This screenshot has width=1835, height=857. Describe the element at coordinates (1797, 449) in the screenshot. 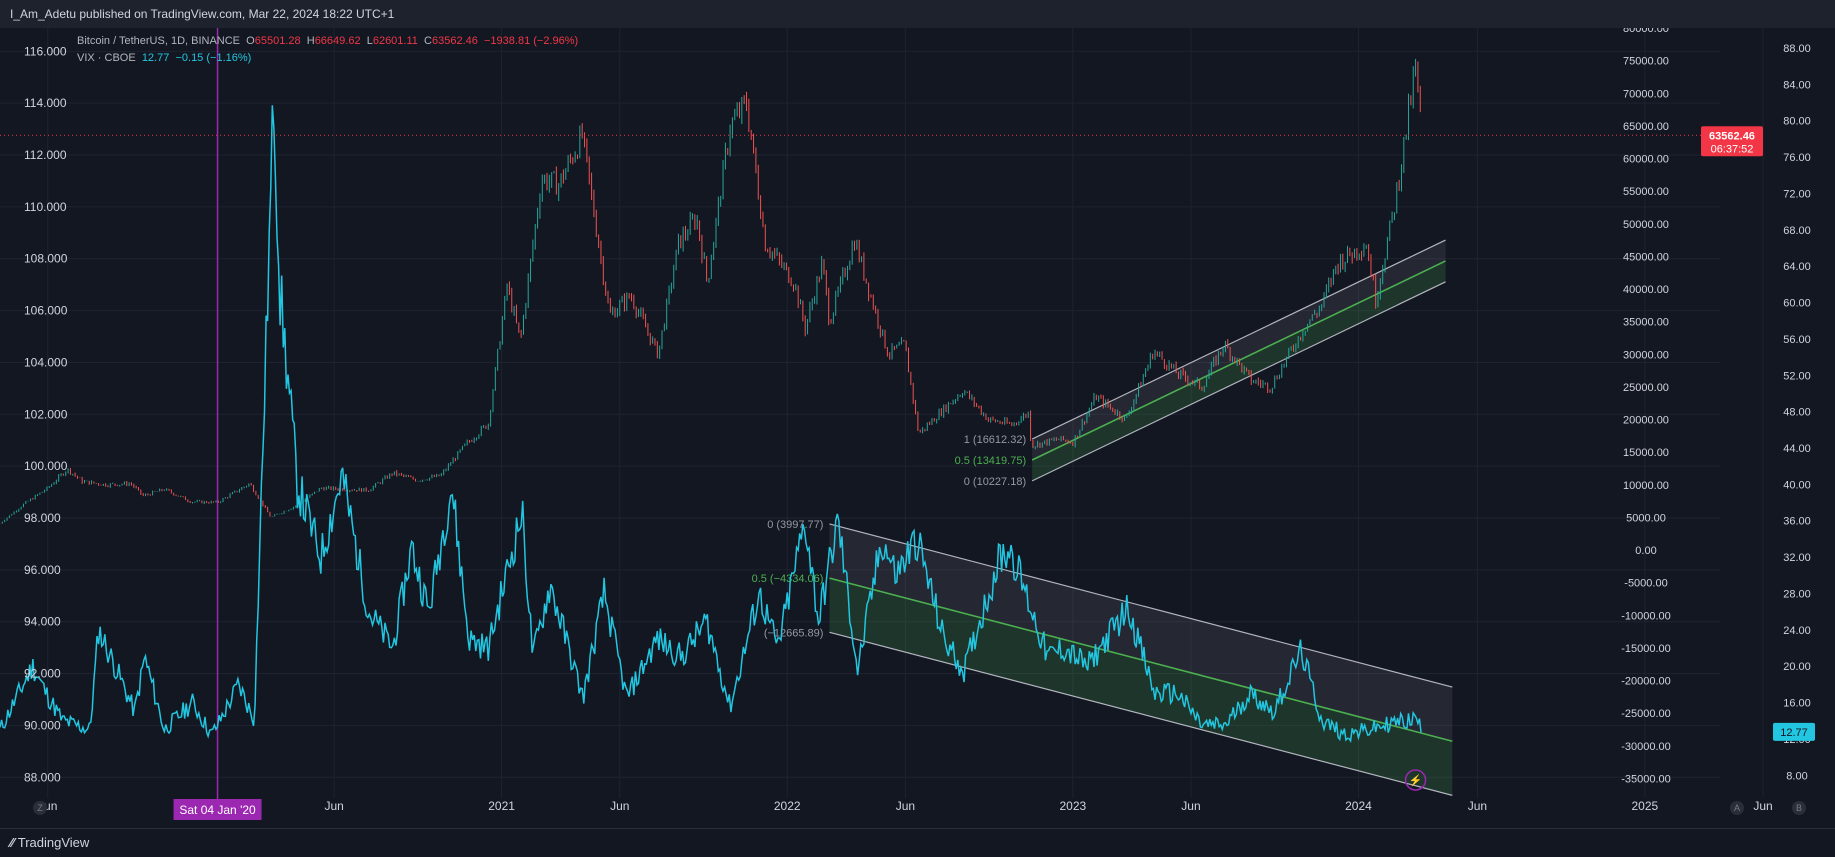

I see `vix-axis-tick: 44.00` at that location.